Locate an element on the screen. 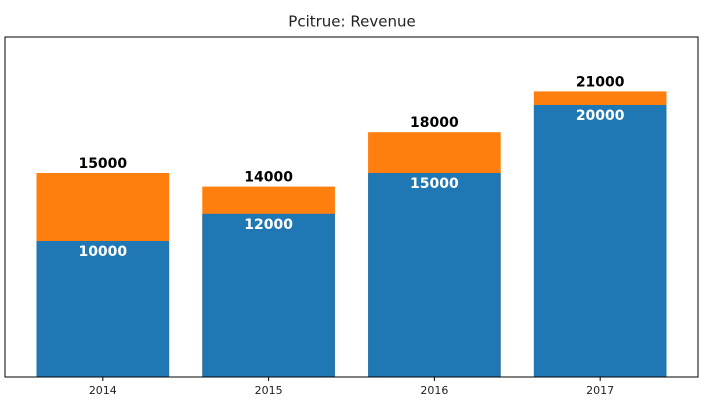  x-tick-label: 2014 is located at coordinates (103, 390).